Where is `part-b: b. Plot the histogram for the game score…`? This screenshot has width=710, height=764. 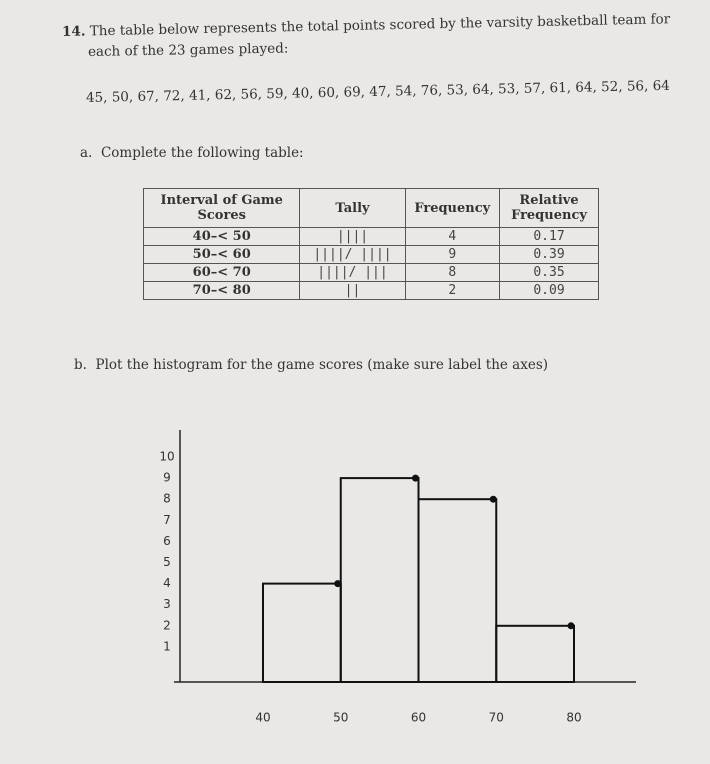
part-b: b. Plot the histogram for the game score… is located at coordinates (311, 365).